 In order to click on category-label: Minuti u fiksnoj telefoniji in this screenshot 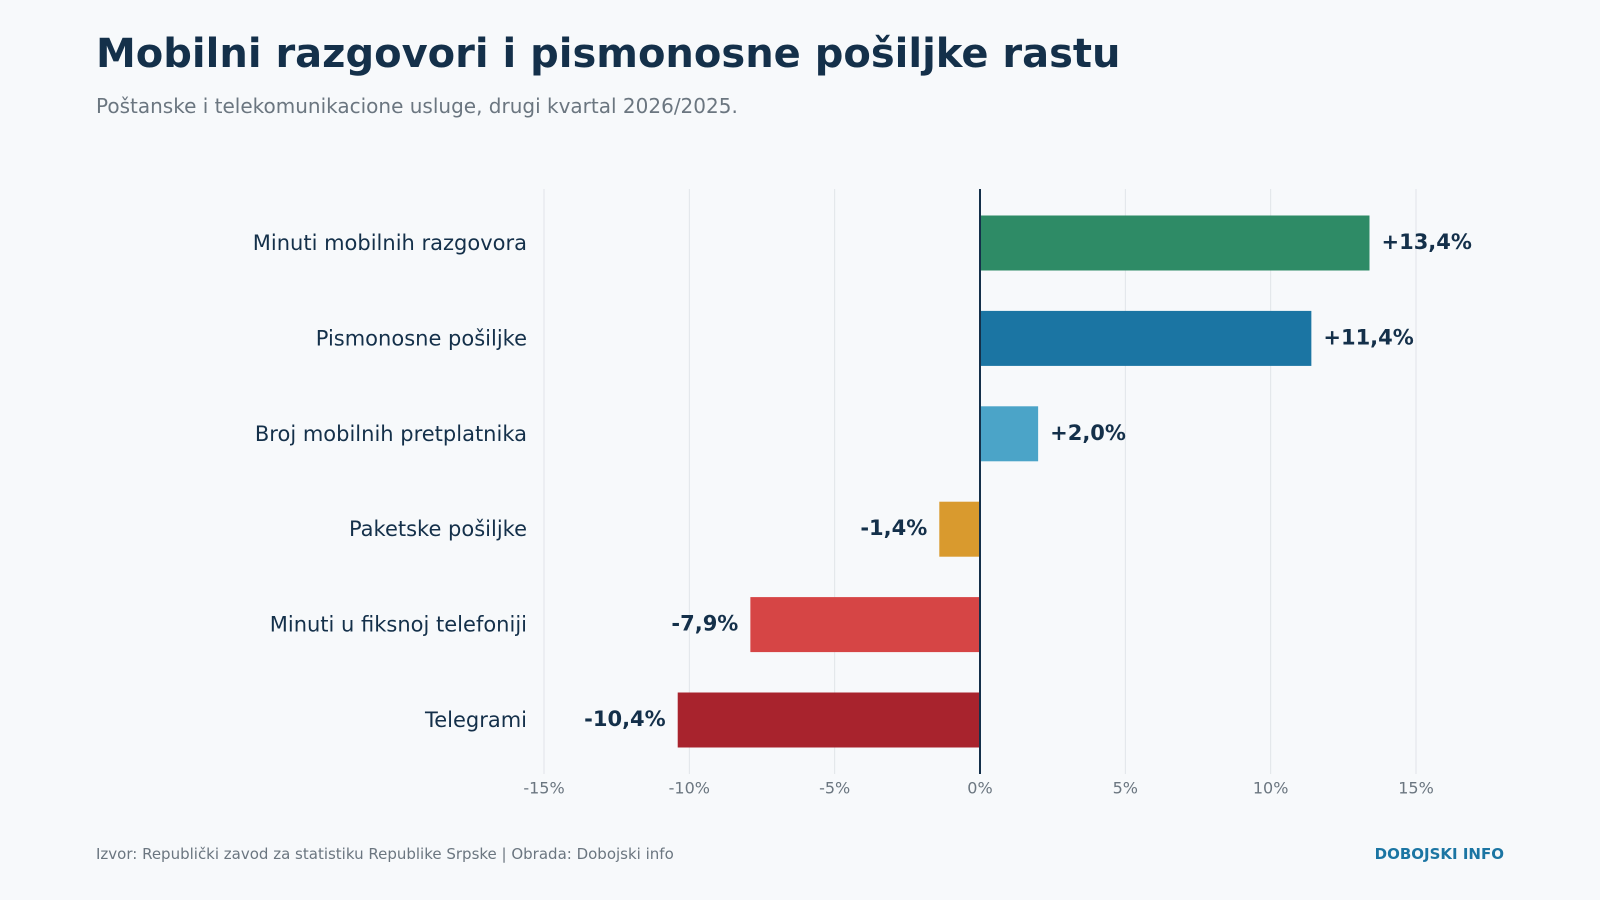, I will do `click(398, 625)`.